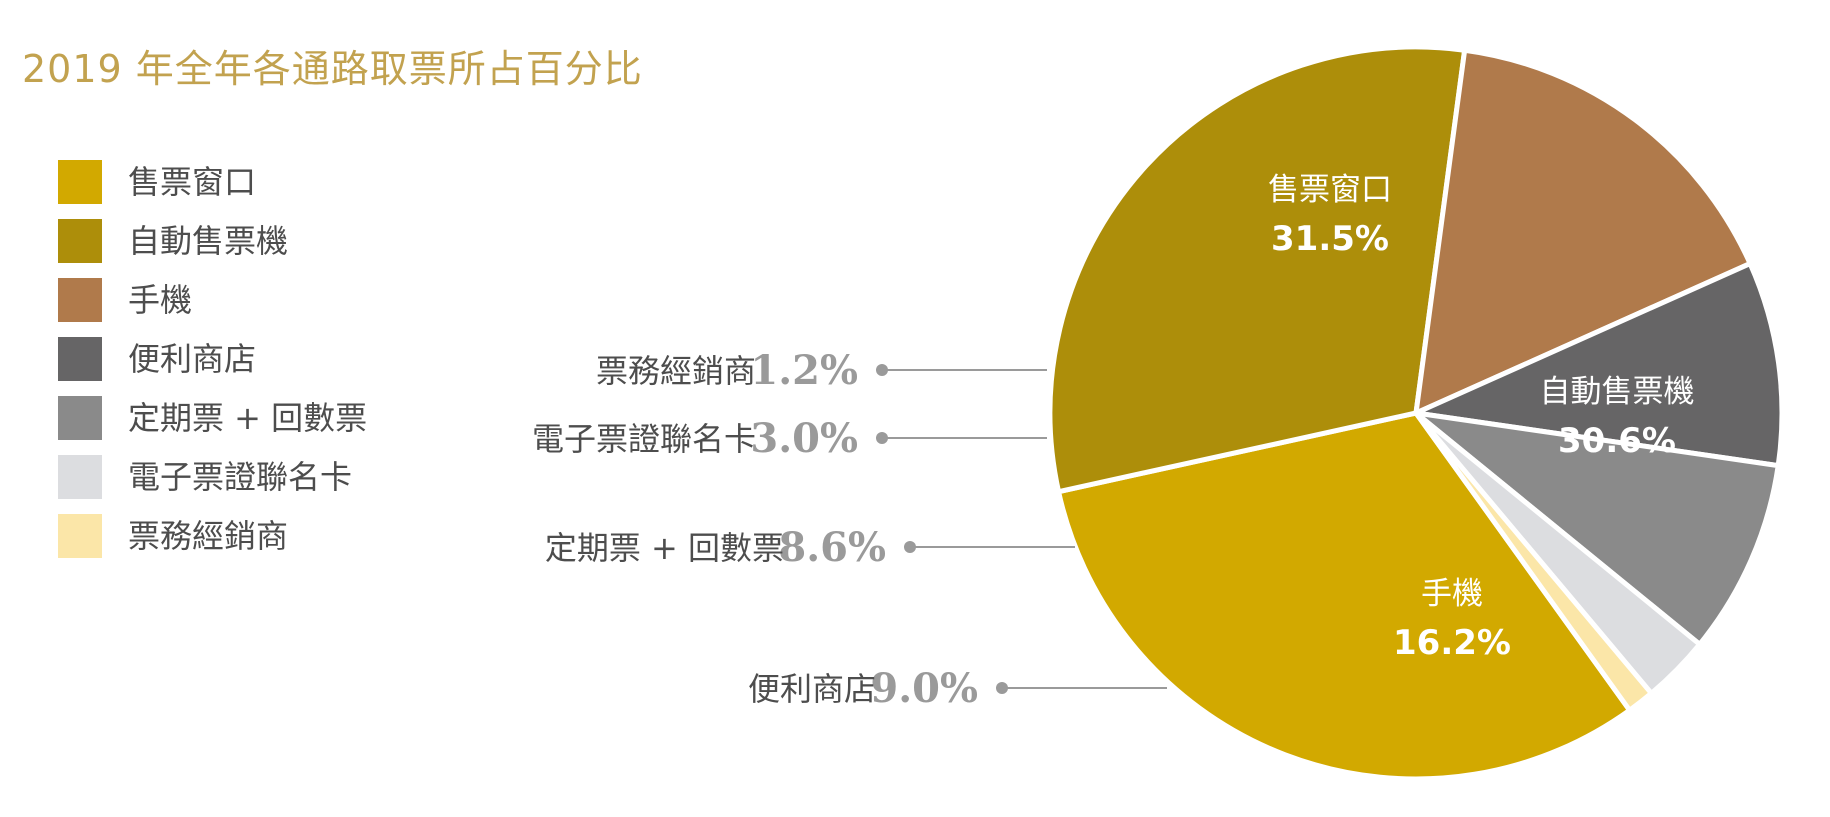 This screenshot has width=1830, height=817. I want to click on slice-label: 售票窗口, so click(1330, 190).